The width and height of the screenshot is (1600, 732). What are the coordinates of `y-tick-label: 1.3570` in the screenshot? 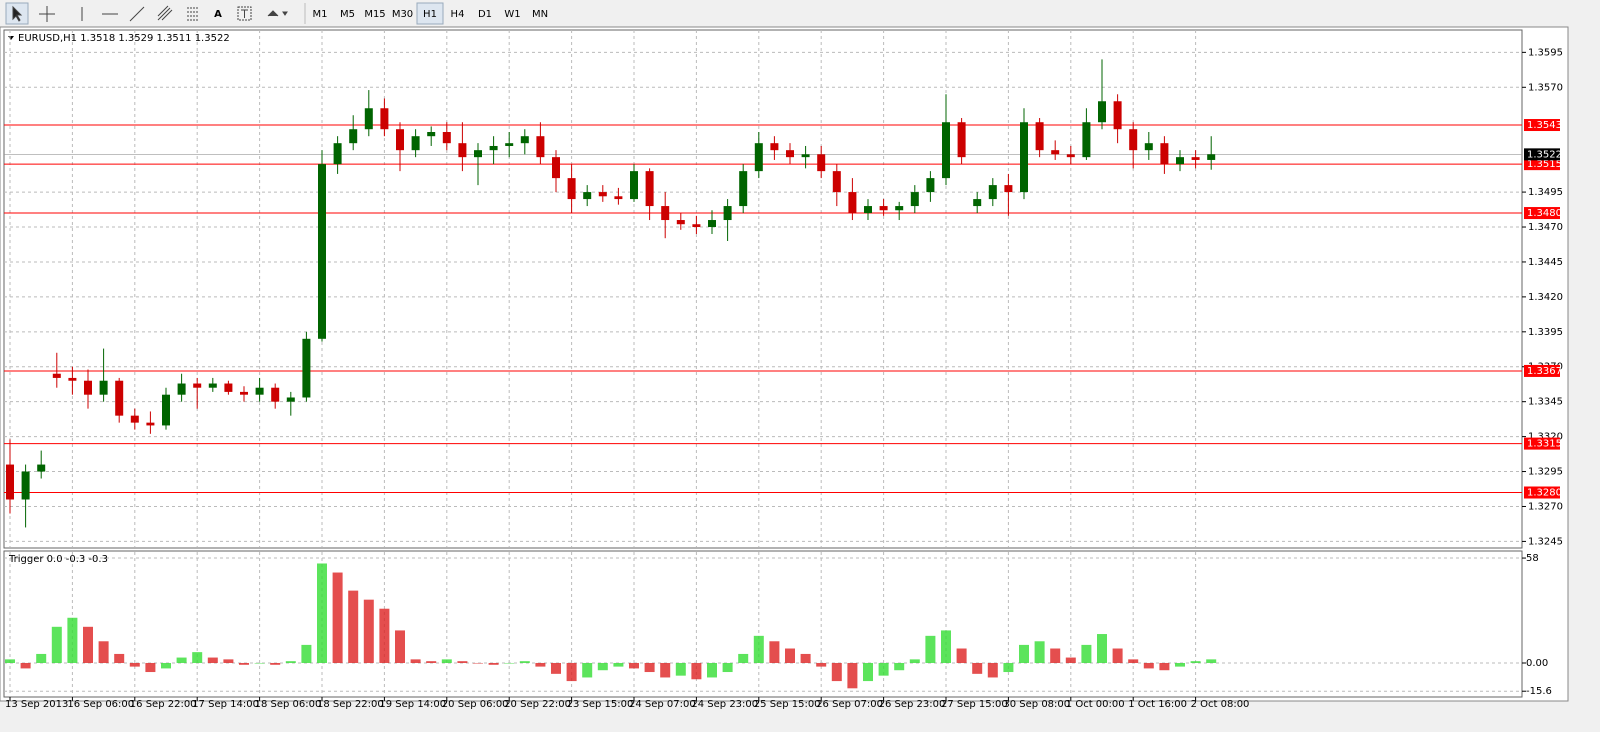 It's located at (1545, 87).